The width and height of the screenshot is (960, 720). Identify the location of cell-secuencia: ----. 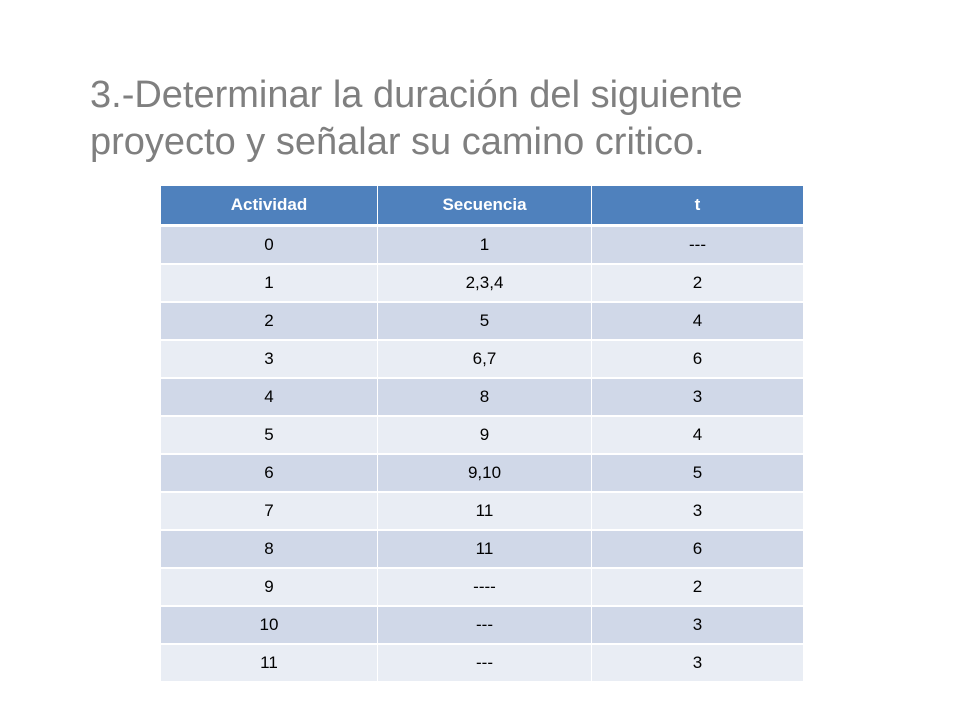
(484, 587).